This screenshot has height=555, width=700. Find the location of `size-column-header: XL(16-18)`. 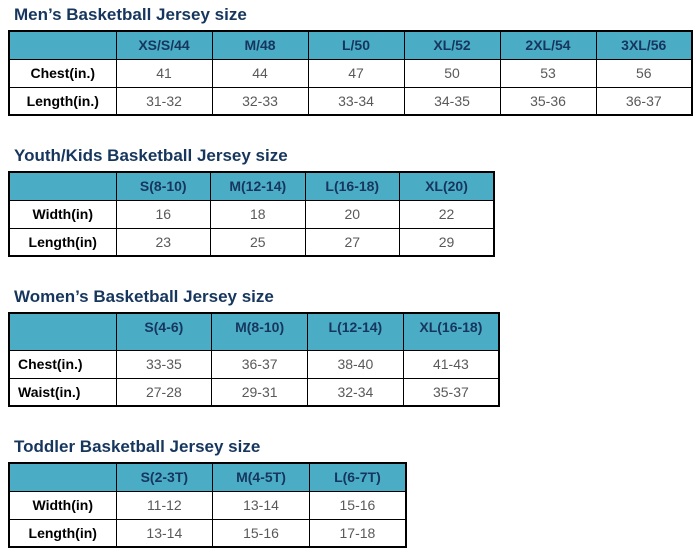

size-column-header: XL(16-18) is located at coordinates (451, 331).